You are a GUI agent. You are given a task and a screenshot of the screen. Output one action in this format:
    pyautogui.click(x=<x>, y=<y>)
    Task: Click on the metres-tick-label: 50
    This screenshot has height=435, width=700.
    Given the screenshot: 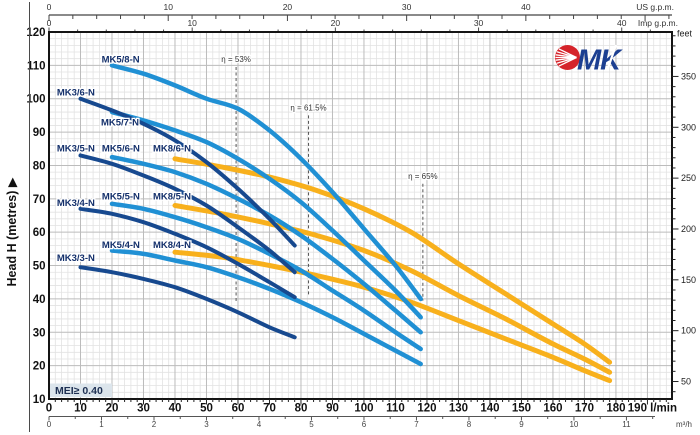 What is the action you would take?
    pyautogui.click(x=39, y=267)
    